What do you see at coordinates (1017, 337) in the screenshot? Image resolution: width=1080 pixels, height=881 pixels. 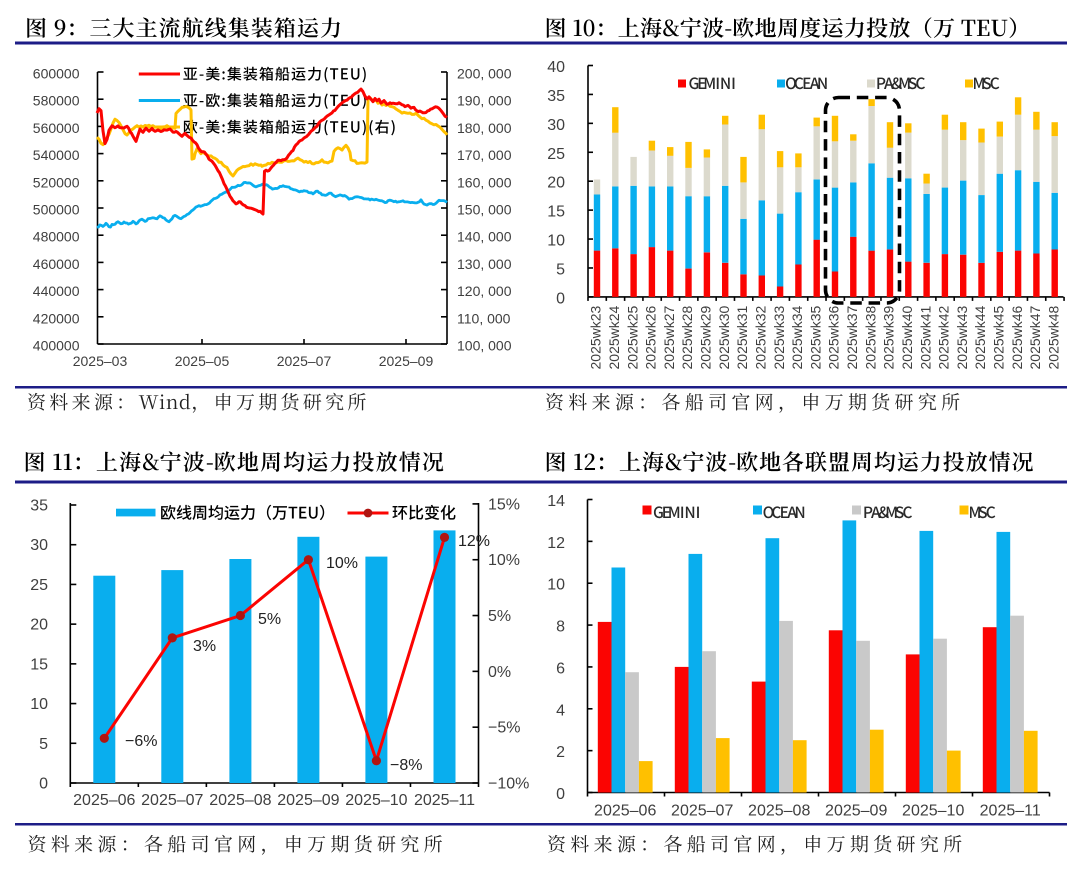 I see `svg-text: 2025wk46` at bounding box center [1017, 337].